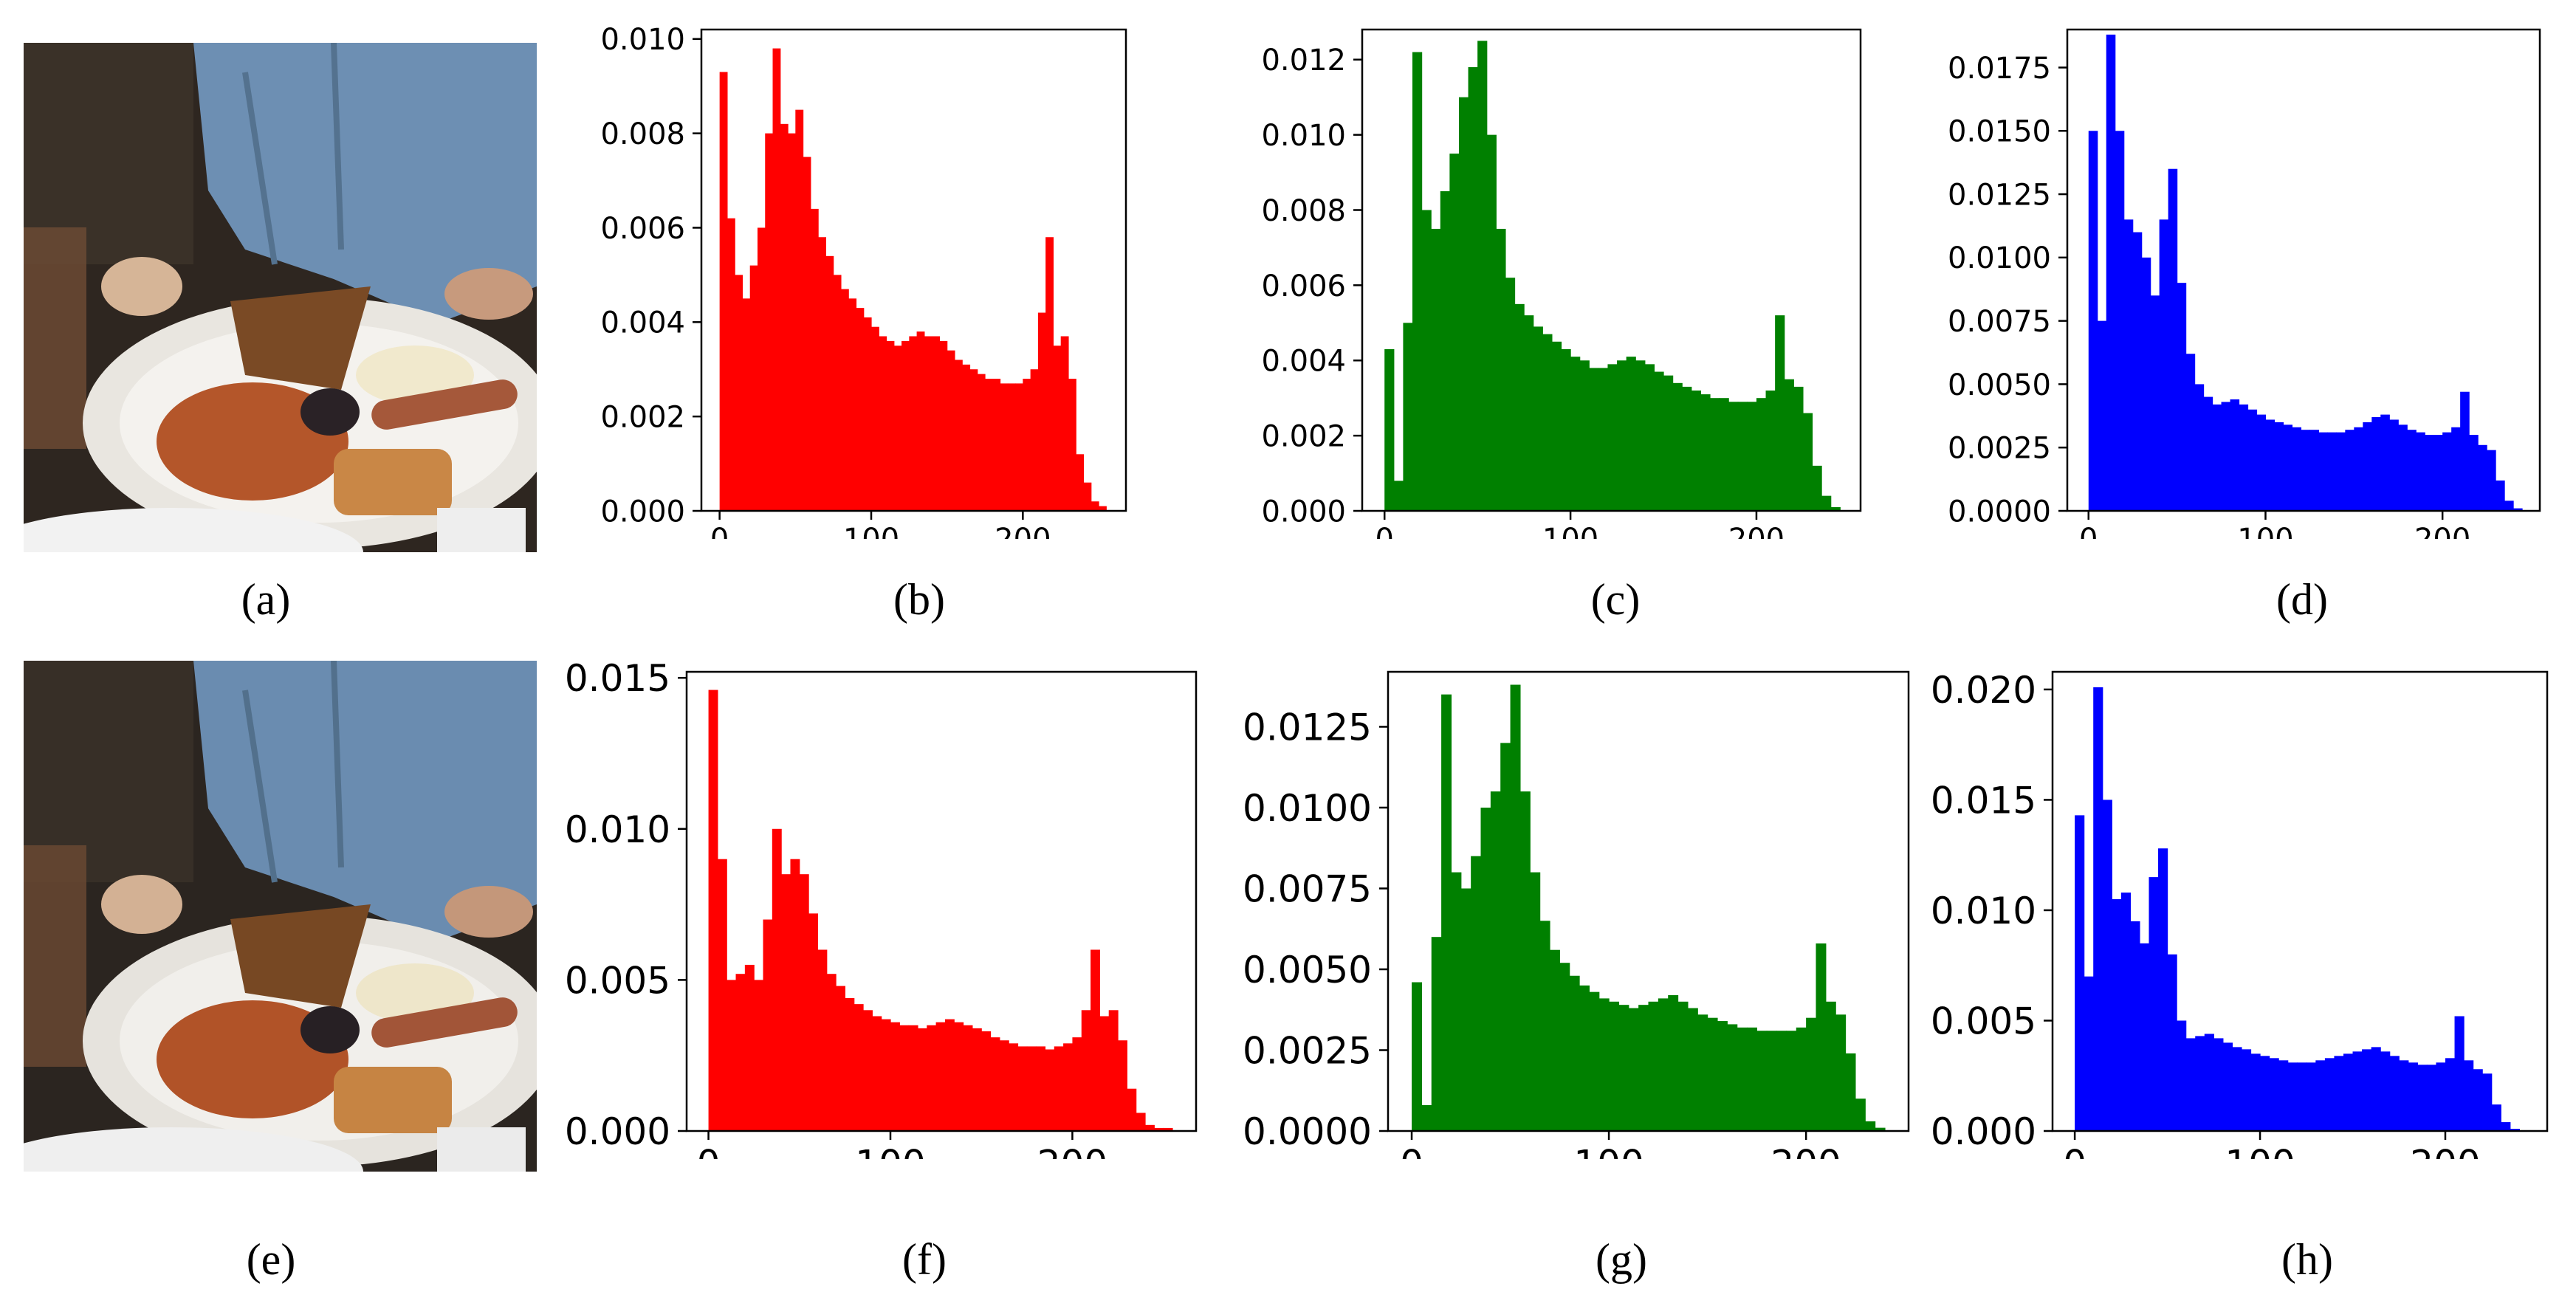  I want to click on x-tick-label: 200, so click(1072, 1151).